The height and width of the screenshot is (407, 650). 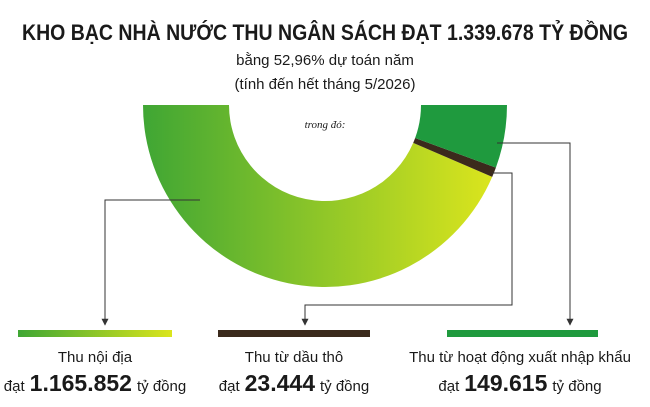 I want to click on value-label: đạt 1.165.852 tỷ đồng, so click(x=95, y=383).